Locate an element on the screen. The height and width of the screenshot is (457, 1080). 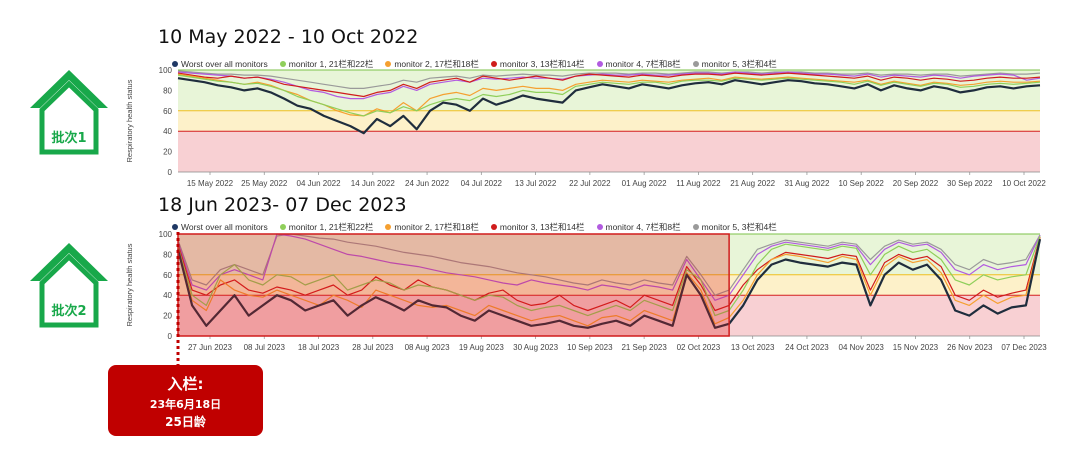
entry-badge-title: 入栏: is located at coordinates (185, 384).